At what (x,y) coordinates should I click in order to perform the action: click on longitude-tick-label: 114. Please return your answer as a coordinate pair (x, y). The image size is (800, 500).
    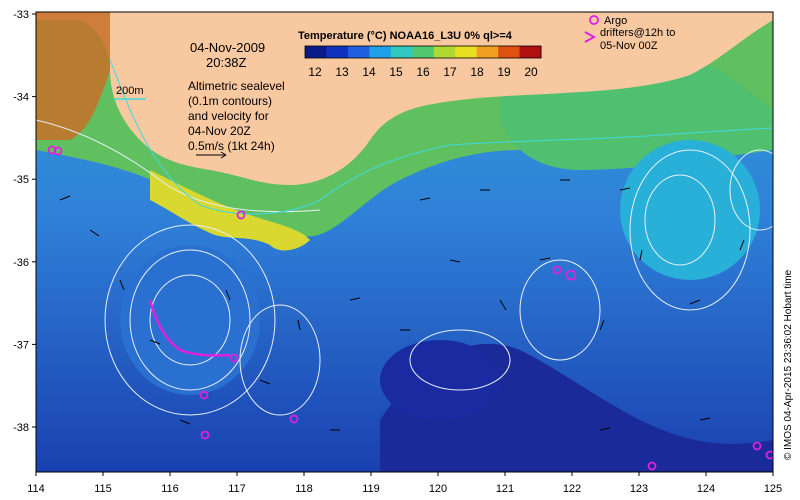
    Looking at the image, I should click on (36, 489).